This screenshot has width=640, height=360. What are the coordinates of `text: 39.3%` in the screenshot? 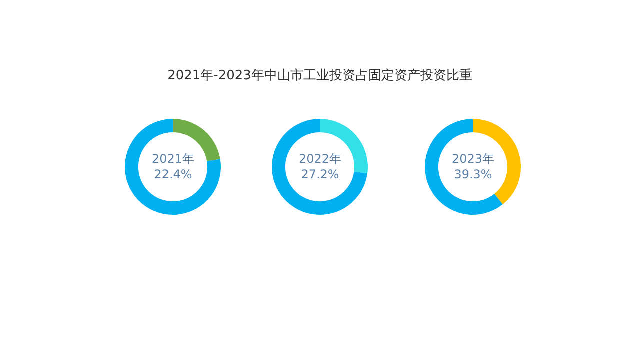 It's located at (473, 175).